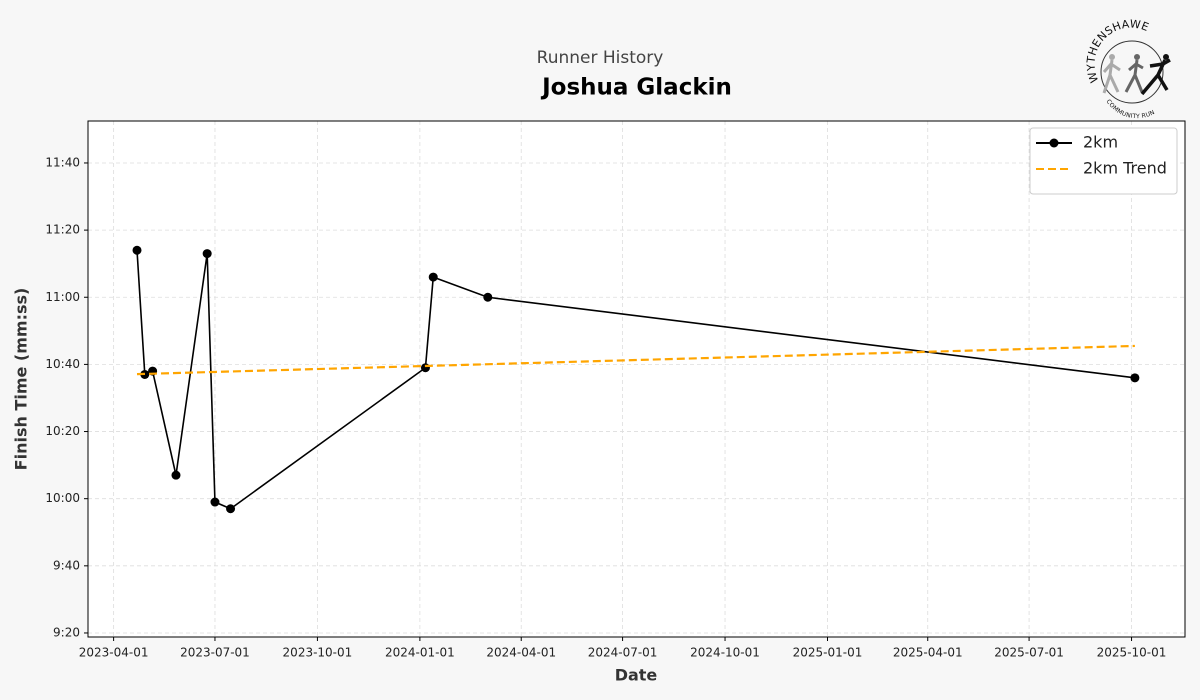  What do you see at coordinates (623, 653) in the screenshot?
I see `x-tick-label: 2024-07-01` at bounding box center [623, 653].